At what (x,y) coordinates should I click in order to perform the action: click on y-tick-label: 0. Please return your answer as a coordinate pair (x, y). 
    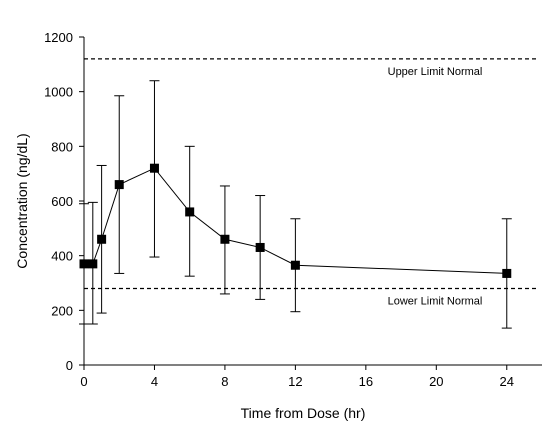
    Looking at the image, I should click on (69, 365).